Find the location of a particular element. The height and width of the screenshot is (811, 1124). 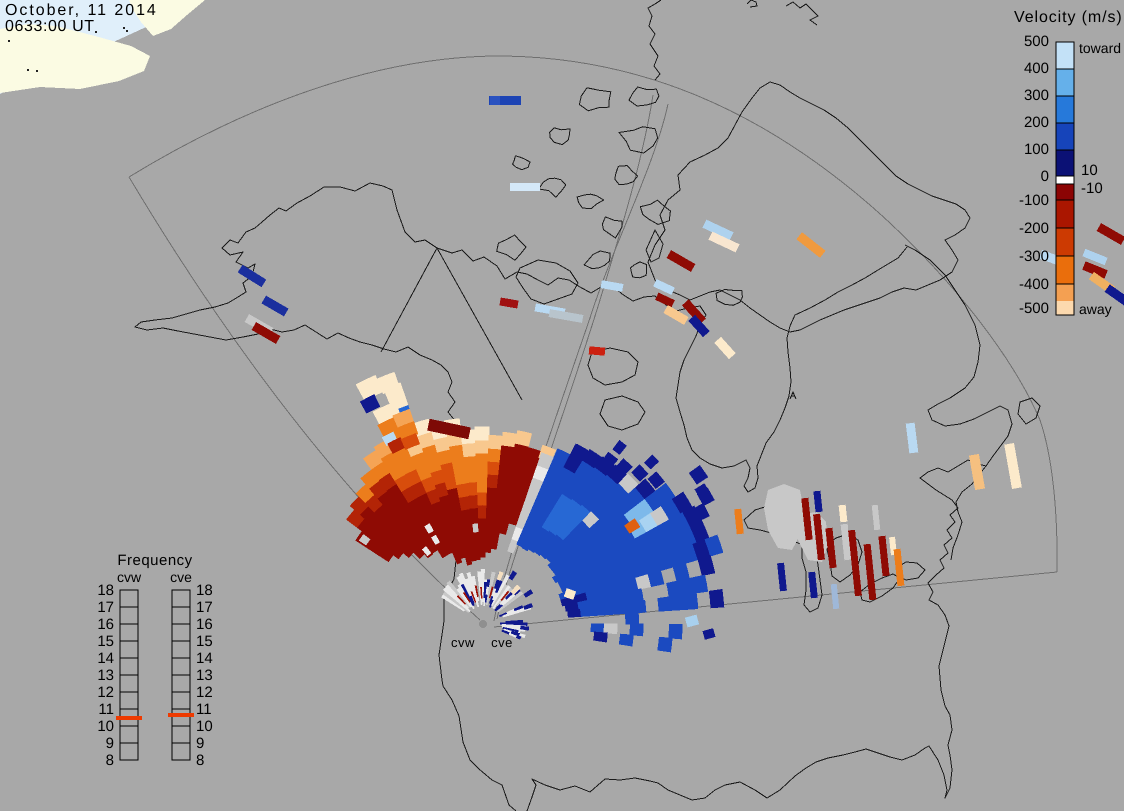

svg-text: -400 is located at coordinates (1034, 284).